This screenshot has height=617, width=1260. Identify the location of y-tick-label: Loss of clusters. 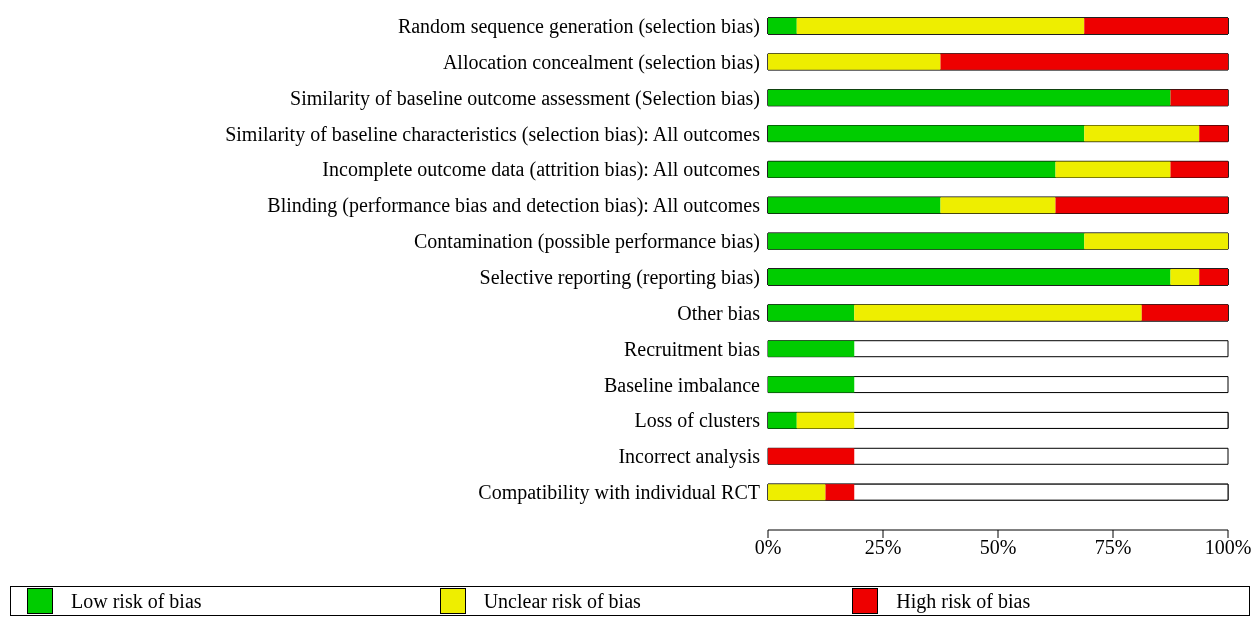
(697, 420).